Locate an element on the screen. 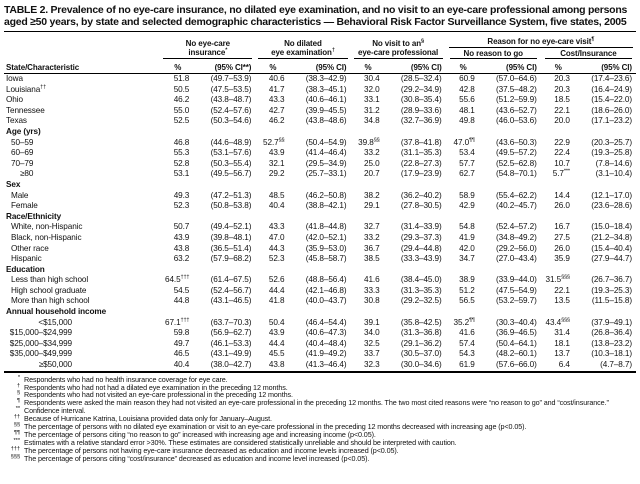  ci-cell: (4.7–8.7) is located at coordinates (616, 365).